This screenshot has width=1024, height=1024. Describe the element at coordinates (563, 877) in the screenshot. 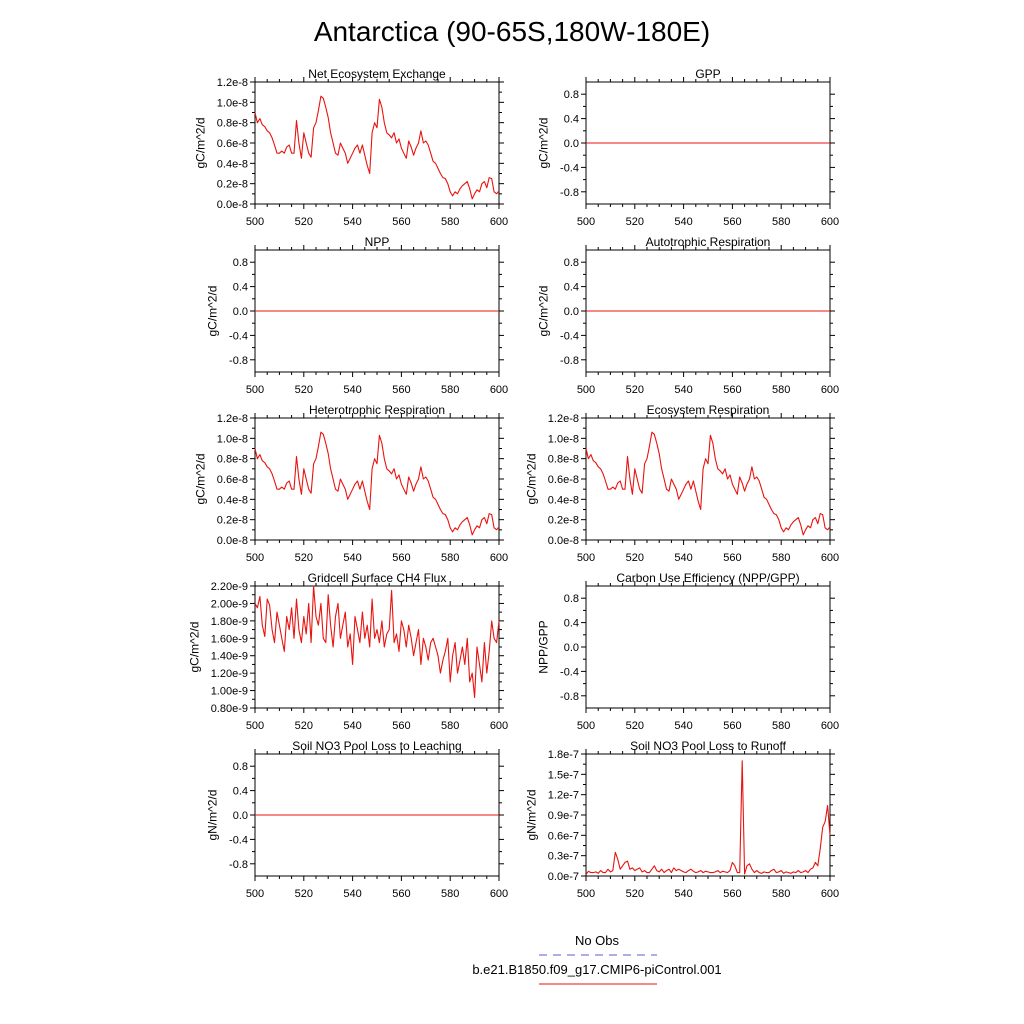

I see `y-tick-label: 0.0e-7` at that location.